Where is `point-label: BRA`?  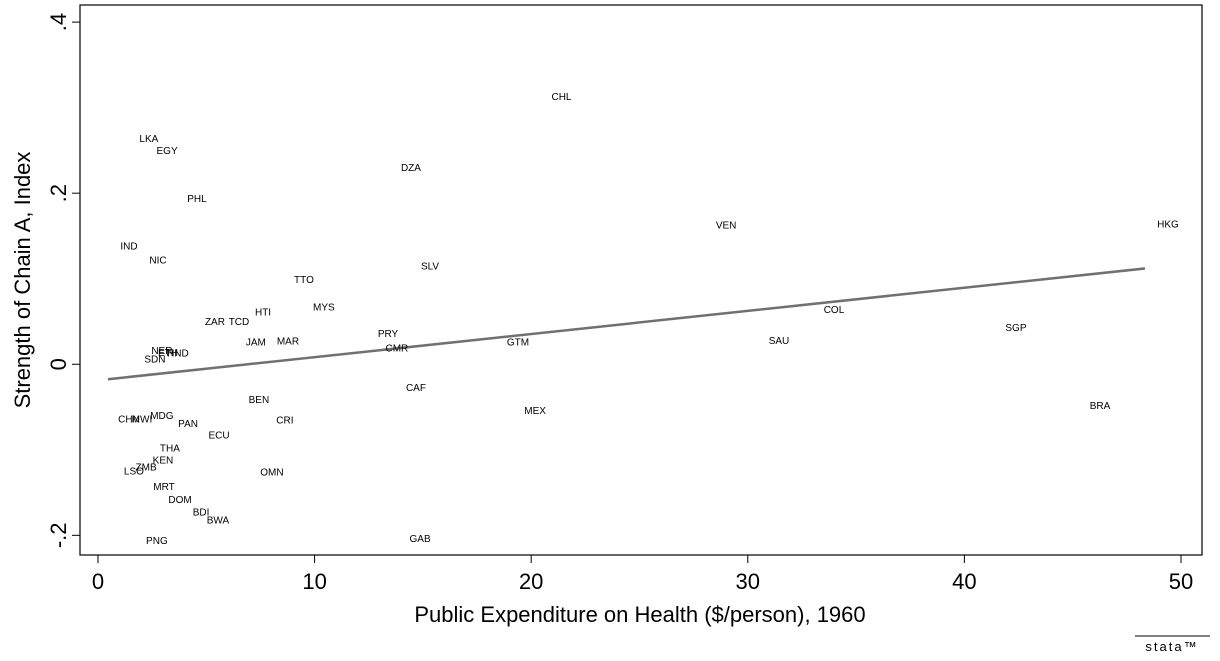
point-label: BRA is located at coordinates (1100, 406).